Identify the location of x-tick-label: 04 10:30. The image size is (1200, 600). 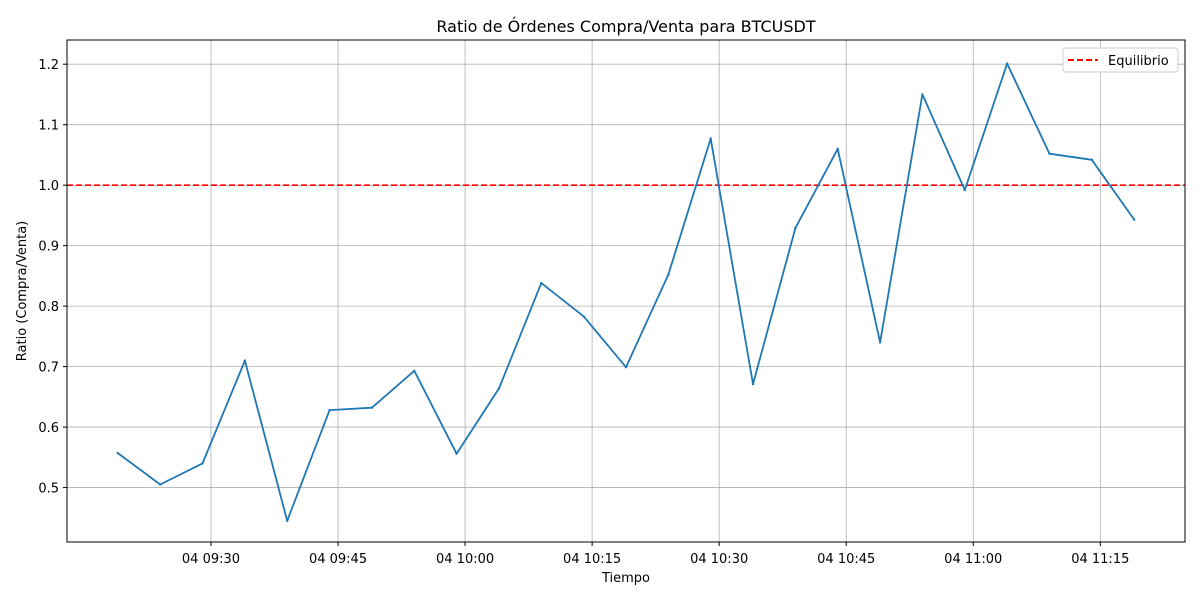
(719, 559).